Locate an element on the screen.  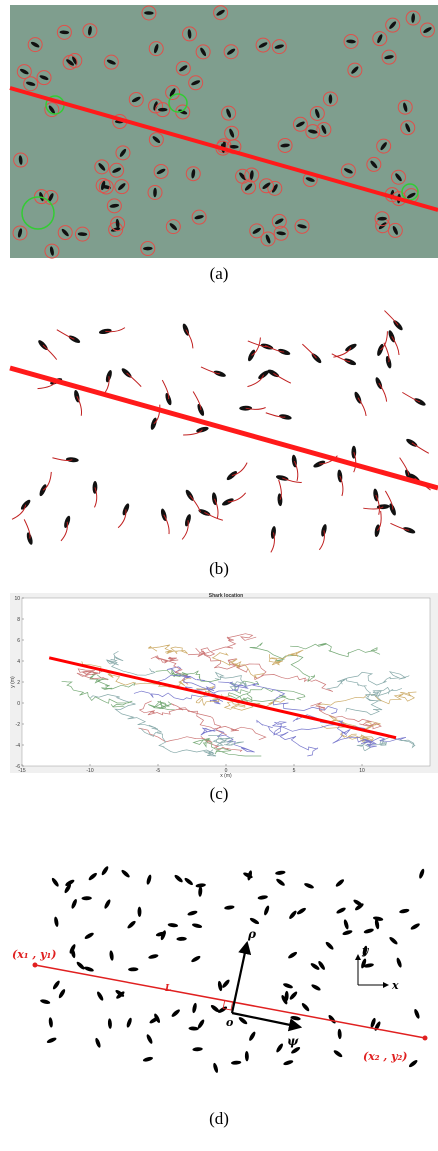
psi-arrow is located at coordinates (267, 1021).